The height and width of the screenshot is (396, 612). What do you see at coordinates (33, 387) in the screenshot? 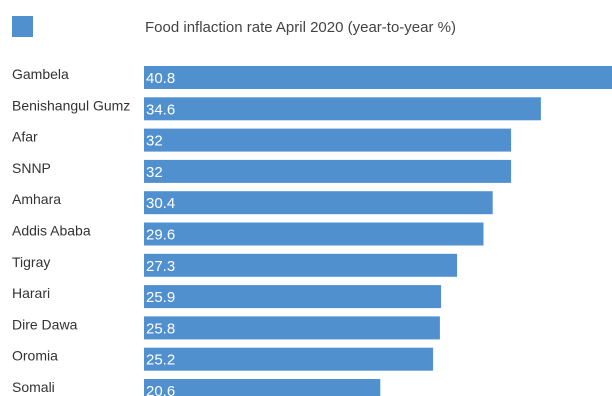
I see `category-label: Somali` at bounding box center [33, 387].